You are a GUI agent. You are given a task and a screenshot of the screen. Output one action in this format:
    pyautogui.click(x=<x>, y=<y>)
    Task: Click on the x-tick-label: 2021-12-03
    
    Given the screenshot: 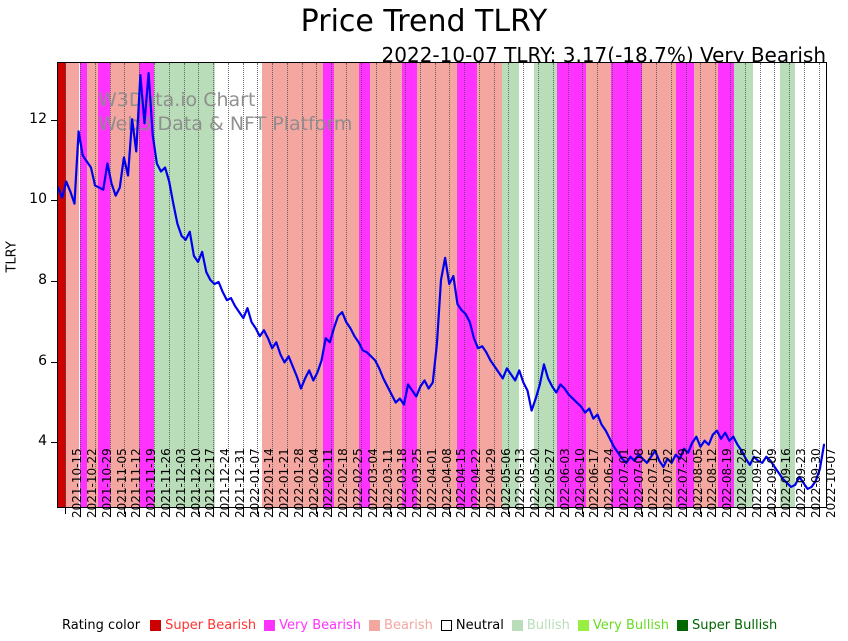 What is the action you would take?
    pyautogui.click(x=180, y=483)
    